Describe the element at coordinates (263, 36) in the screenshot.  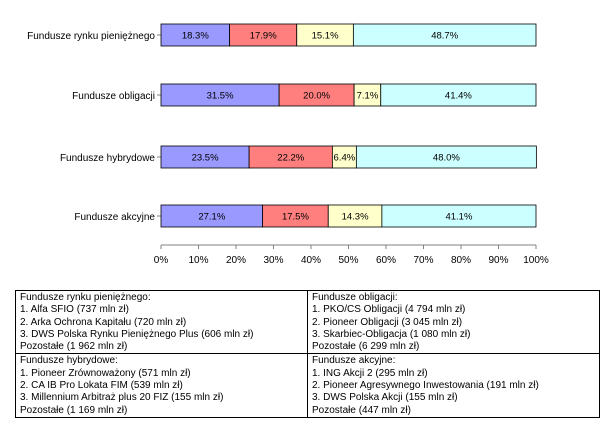
I see `data-label: 17.9%` at that location.